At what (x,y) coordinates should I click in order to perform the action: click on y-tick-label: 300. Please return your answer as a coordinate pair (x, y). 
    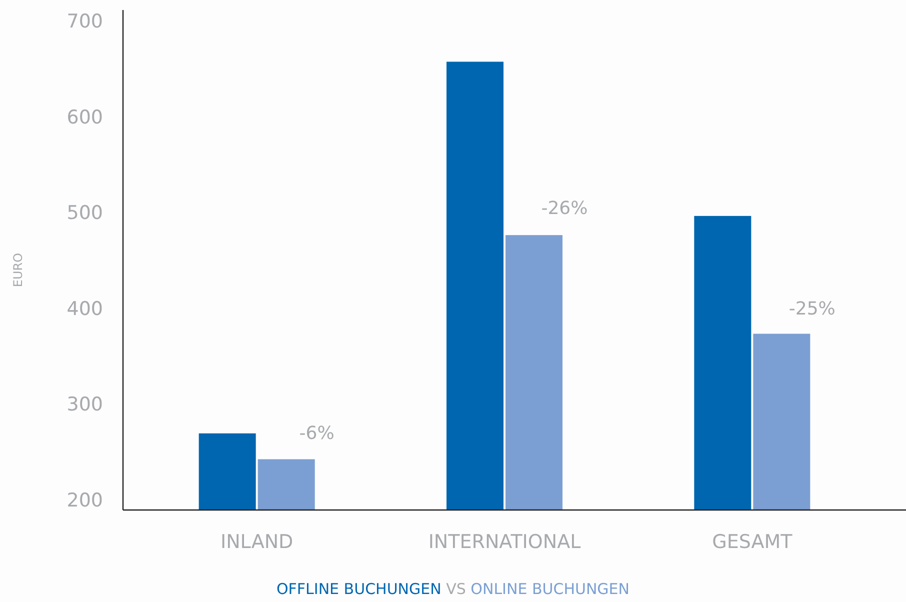
    Looking at the image, I should click on (84, 405).